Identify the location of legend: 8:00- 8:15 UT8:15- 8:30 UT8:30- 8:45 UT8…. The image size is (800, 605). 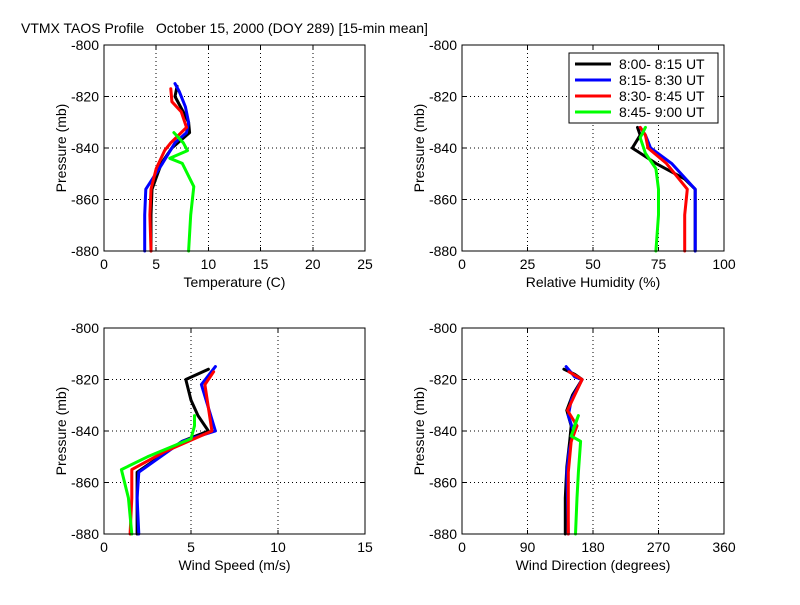
(643, 88).